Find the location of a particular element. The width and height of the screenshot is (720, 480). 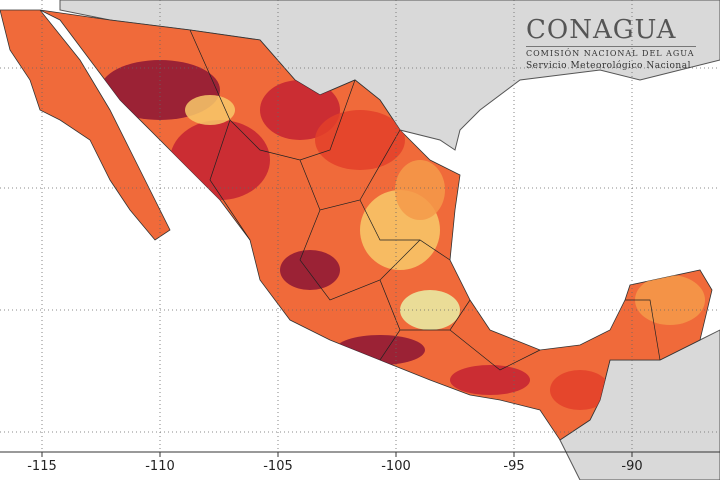

zone-coahuila is located at coordinates (360, 140).